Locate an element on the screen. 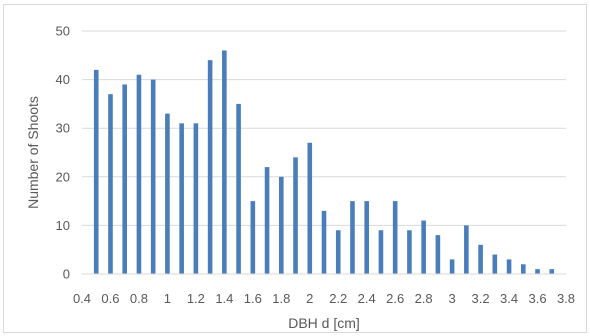 This screenshot has height=336, width=590. x-tick-label: 2 is located at coordinates (309, 298).